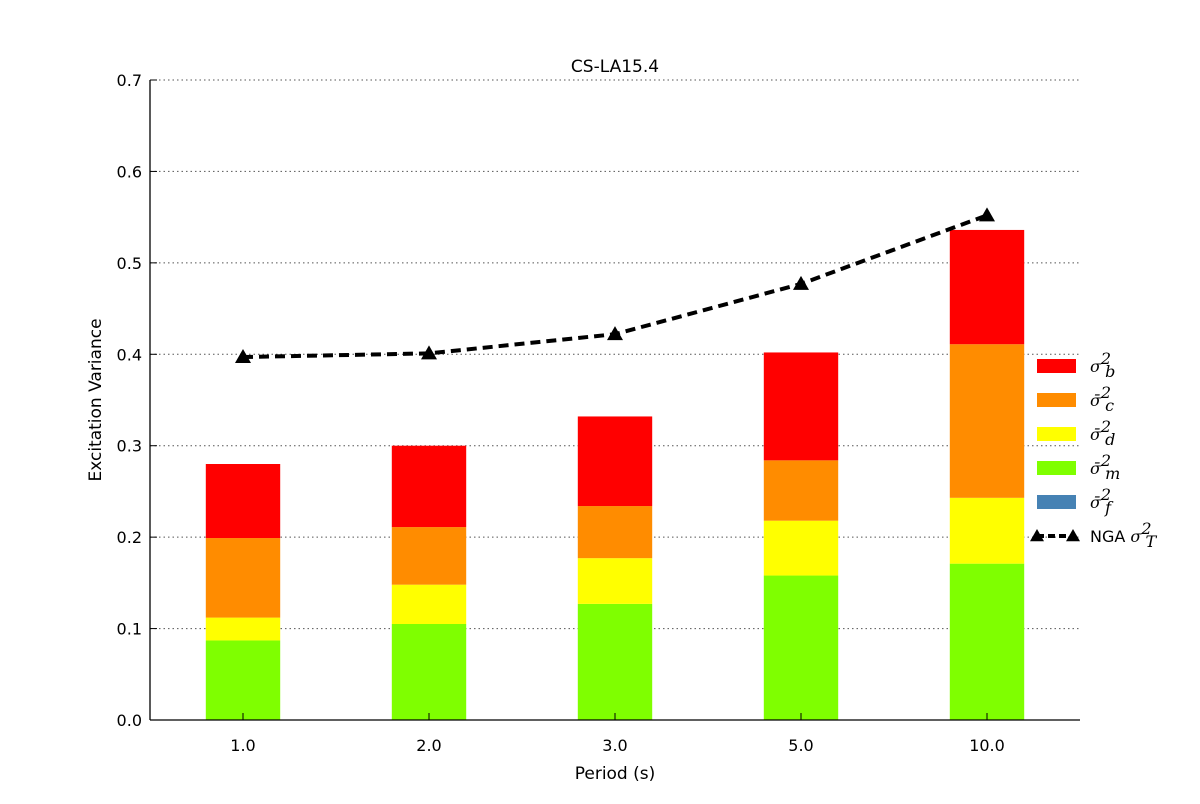 The width and height of the screenshot is (1200, 804). I want to click on y-tick-label: 0.4, so click(129, 354).